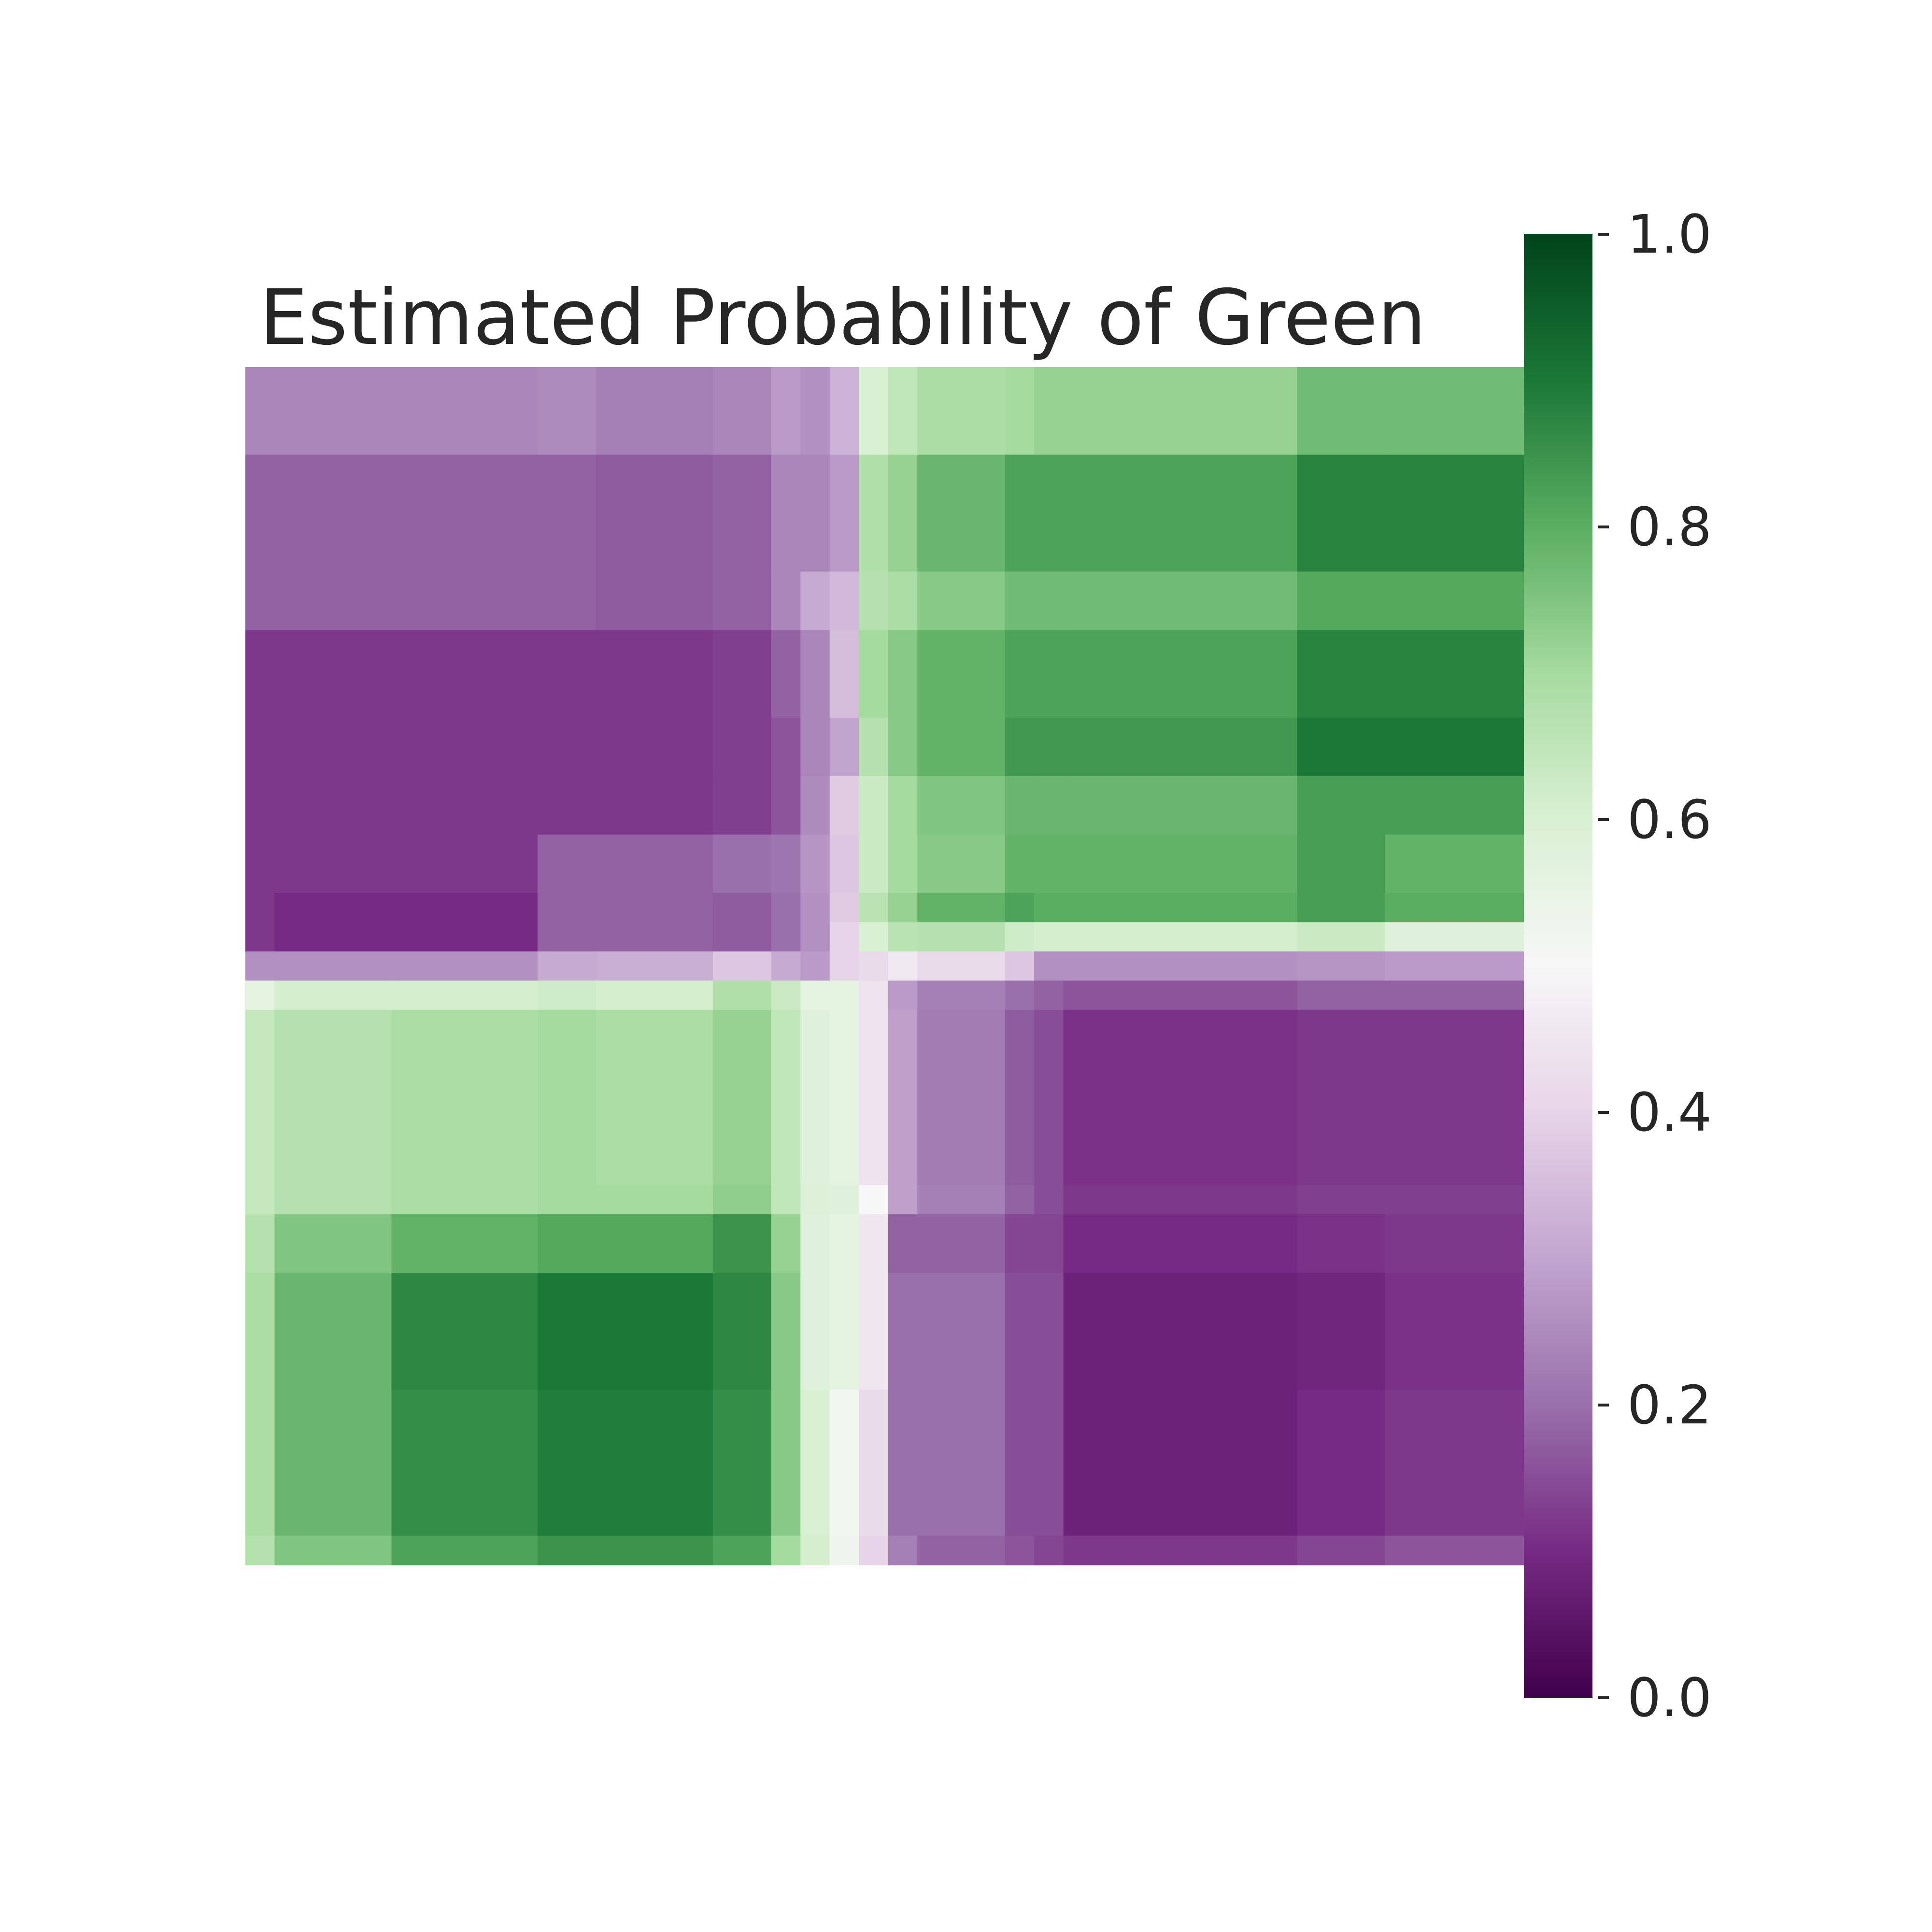 This screenshot has height=1932, width=1932. What do you see at coordinates (1558, 966) in the screenshot?
I see `colorbar` at bounding box center [1558, 966].